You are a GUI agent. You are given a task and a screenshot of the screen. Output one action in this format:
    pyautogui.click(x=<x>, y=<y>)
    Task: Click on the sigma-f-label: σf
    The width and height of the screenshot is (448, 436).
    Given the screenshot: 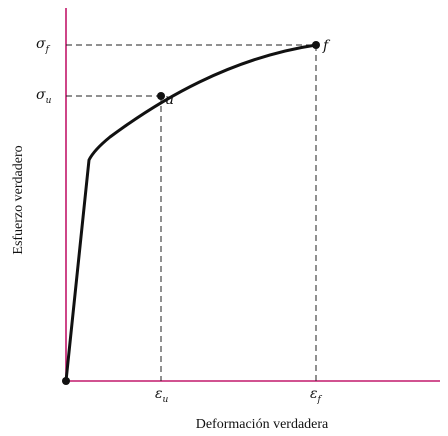 What is the action you would take?
    pyautogui.click(x=43, y=45)
    